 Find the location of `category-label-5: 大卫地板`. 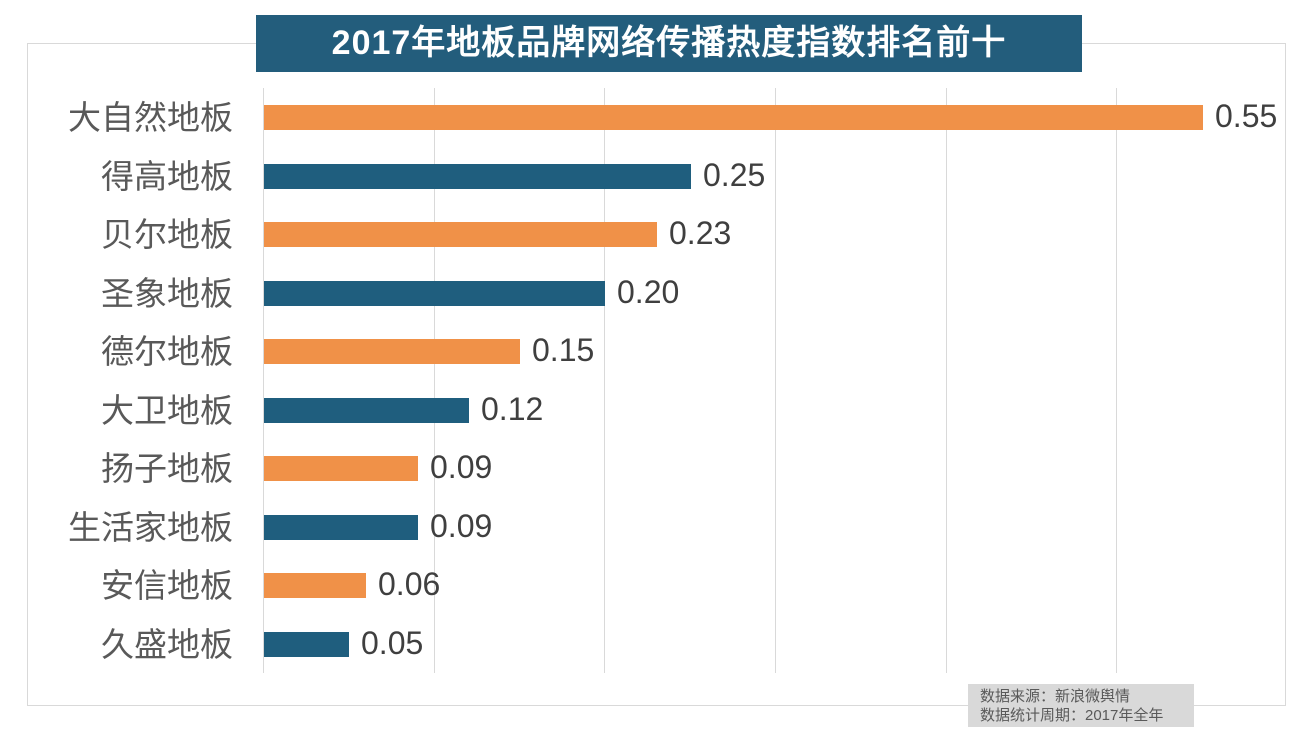

category-label-5: 大卫地板 is located at coordinates (167, 410).